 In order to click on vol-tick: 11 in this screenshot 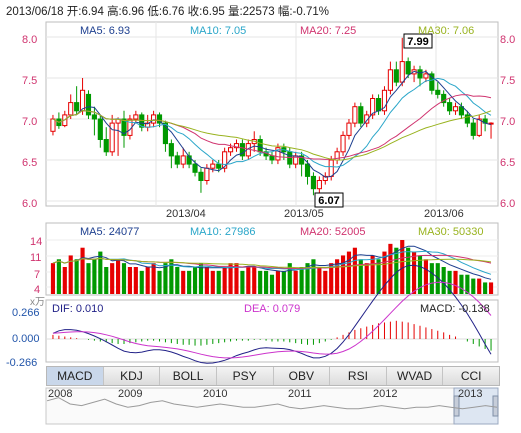, I will do `click(36, 258)`.